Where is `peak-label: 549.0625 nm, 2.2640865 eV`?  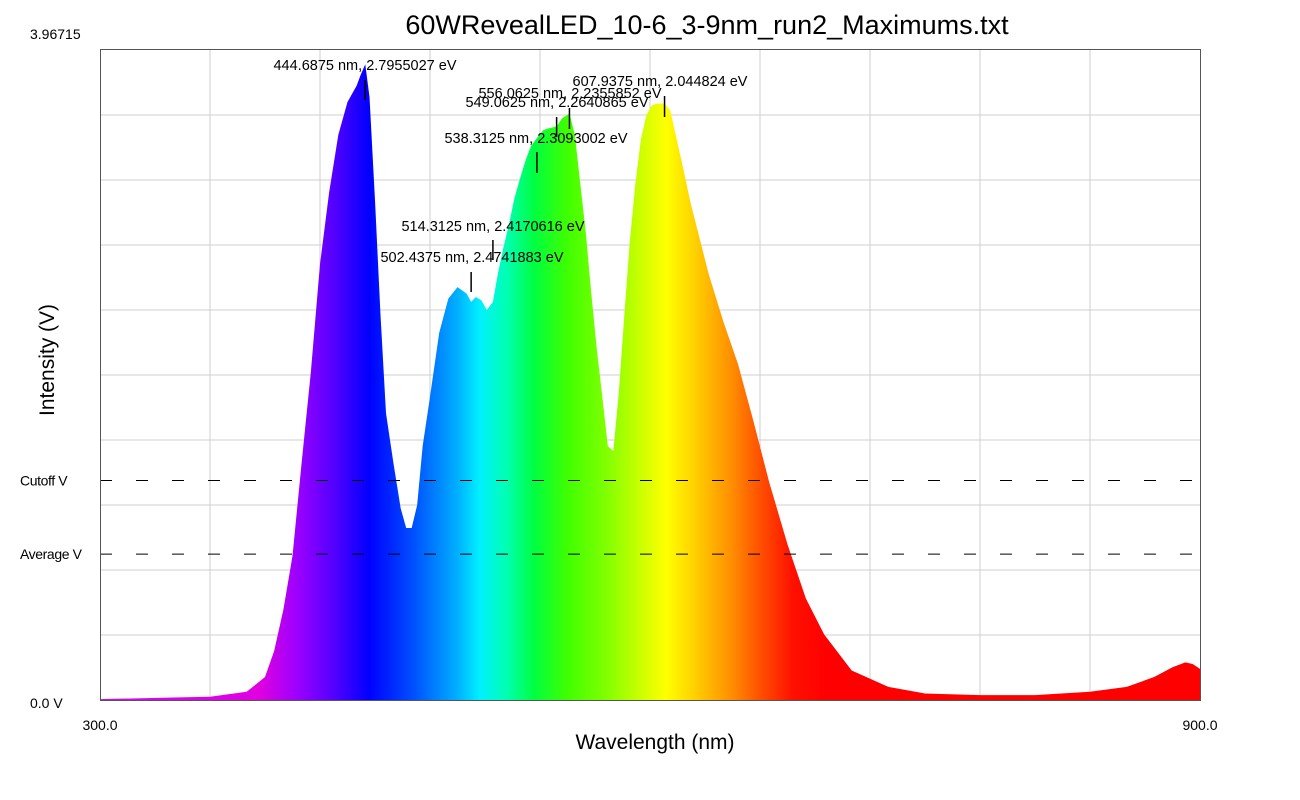
peak-label: 549.0625 nm, 2.2640865 eV is located at coordinates (556, 103).